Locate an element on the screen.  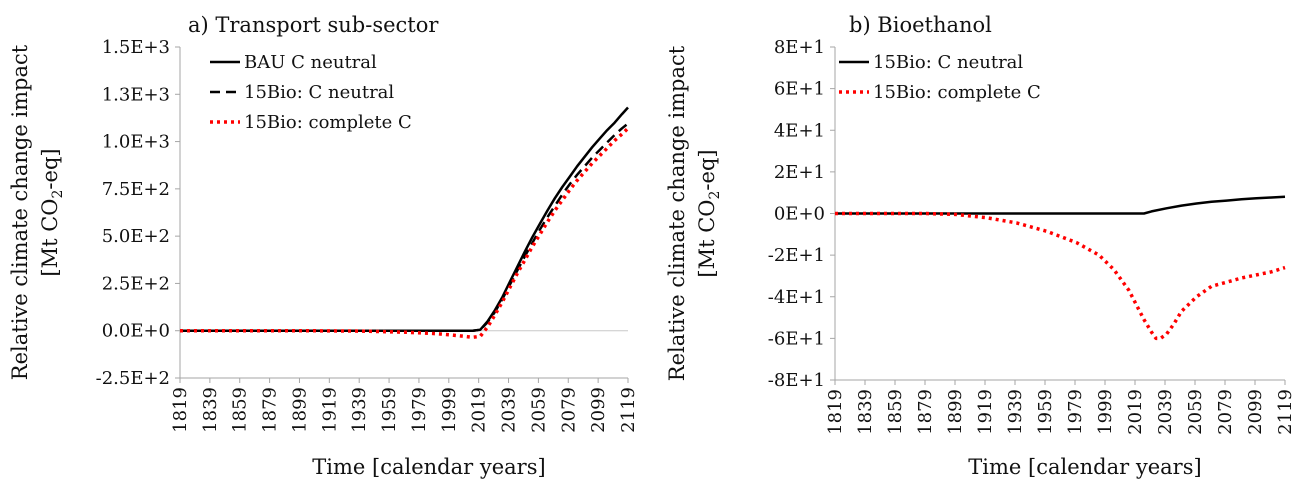
c1-x-axis-title: Time [calendar years] is located at coordinates (428, 467).